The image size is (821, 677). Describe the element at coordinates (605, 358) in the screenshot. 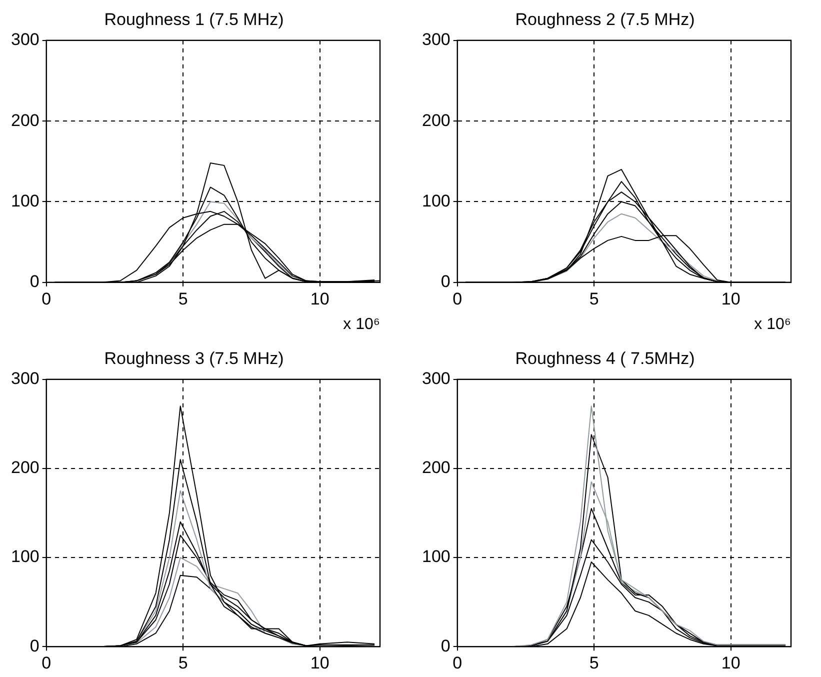

I see `chart-title: Roughness 4 ( 7.5MHz)` at that location.